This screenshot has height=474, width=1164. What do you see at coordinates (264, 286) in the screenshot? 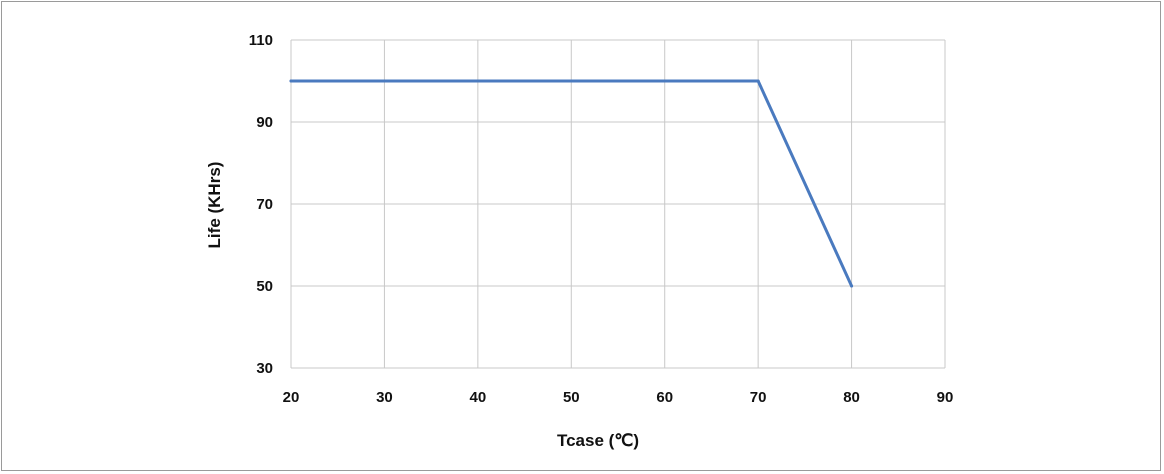
I see `y-tick-label: 50` at bounding box center [264, 286].